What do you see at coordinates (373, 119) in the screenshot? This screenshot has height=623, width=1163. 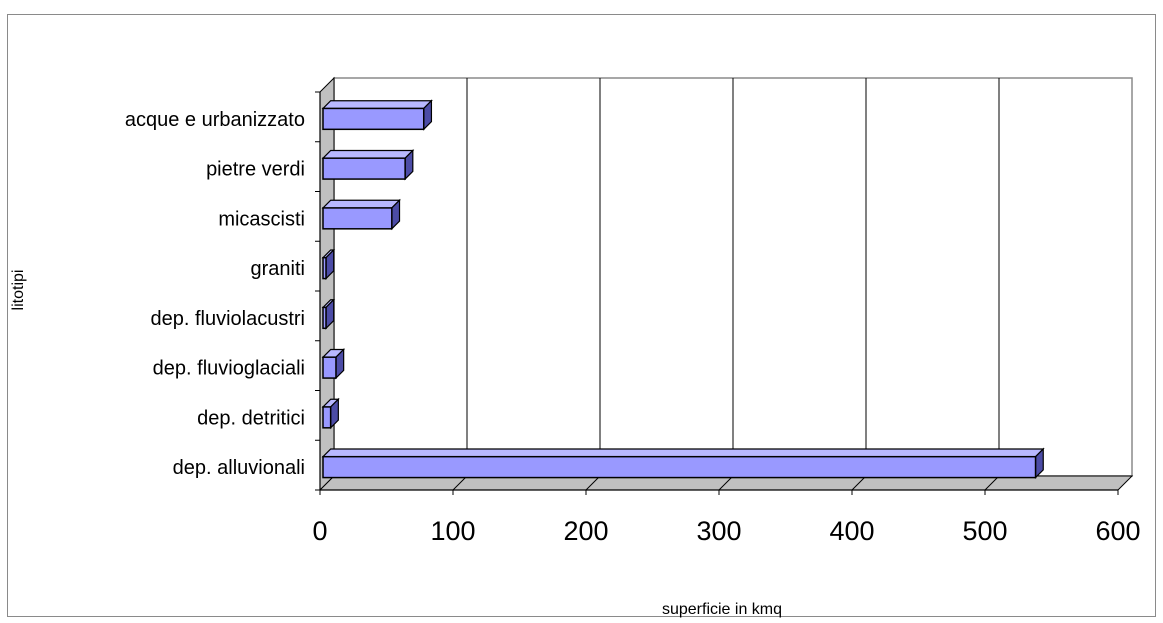 I see `bar-front-acque-e-urbanizzato` at bounding box center [373, 119].